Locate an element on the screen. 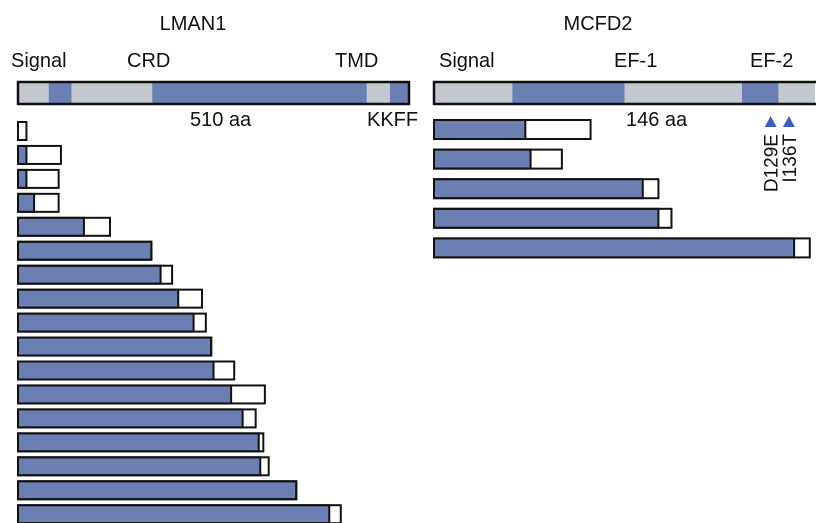 The image size is (816, 523). mutation-label-d129e: D129E is located at coordinates (772, 163).